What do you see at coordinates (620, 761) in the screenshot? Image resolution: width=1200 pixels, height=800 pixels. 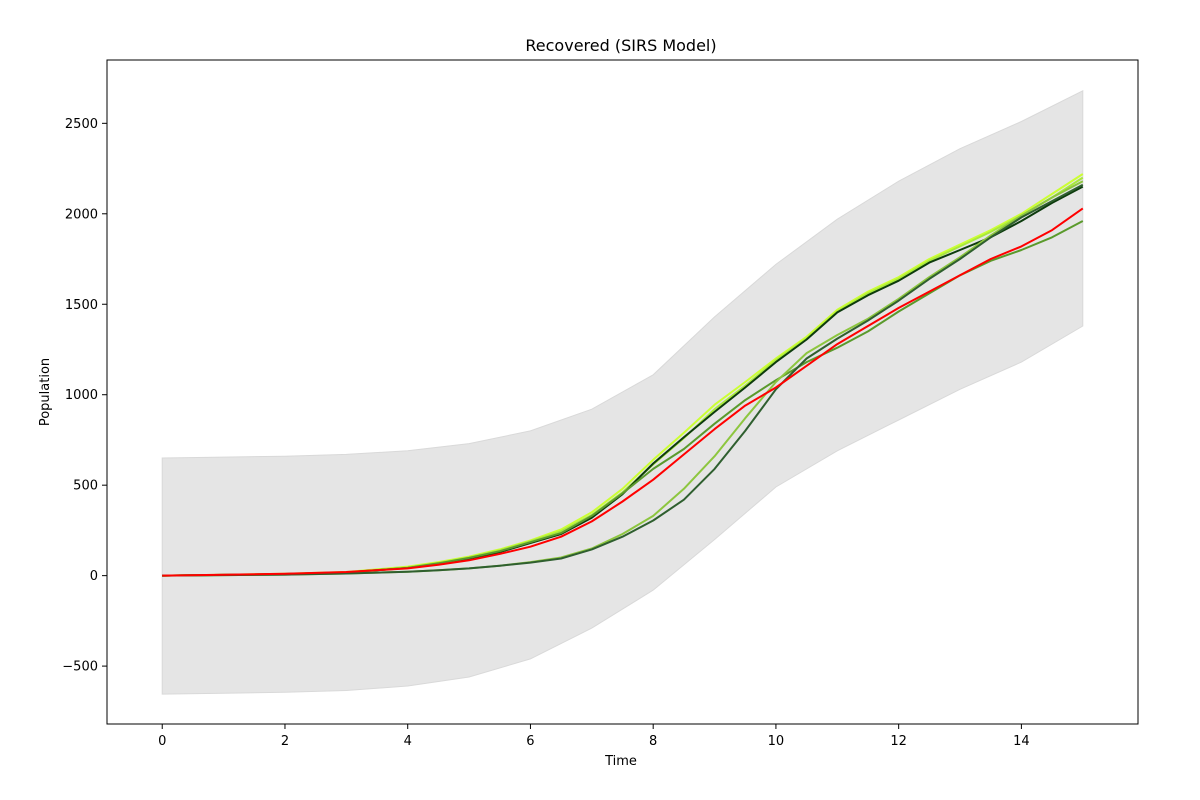 I see `x-axis-label: Time` at bounding box center [620, 761].